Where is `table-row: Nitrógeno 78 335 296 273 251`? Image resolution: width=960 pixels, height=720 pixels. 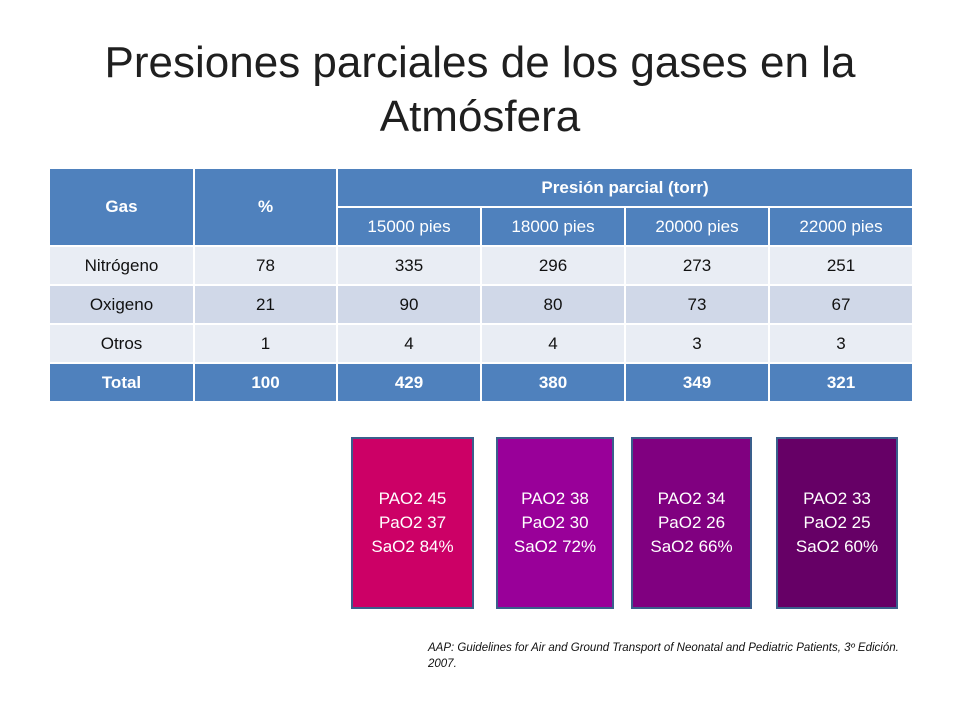 table-row: Nitrógeno 78 335 296 273 251 is located at coordinates (481, 265).